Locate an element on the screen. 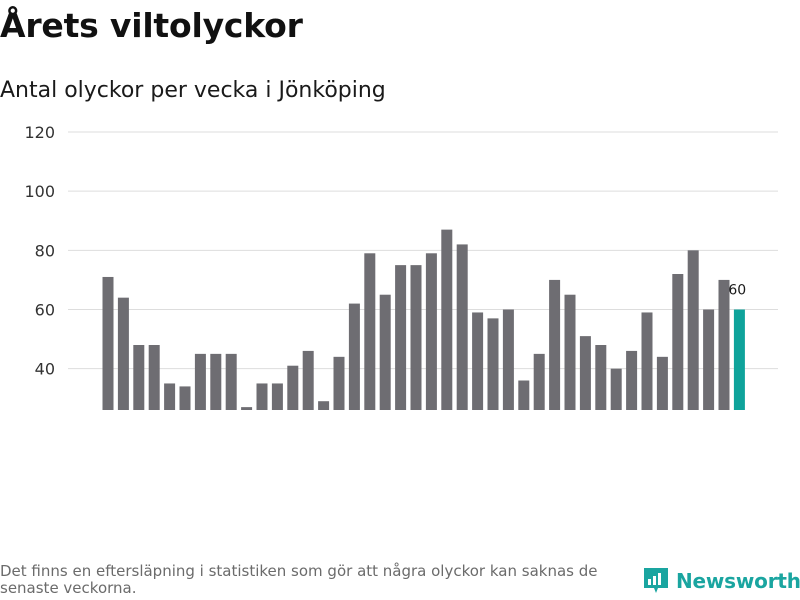  y-tick-label: 80 is located at coordinates (45, 250).